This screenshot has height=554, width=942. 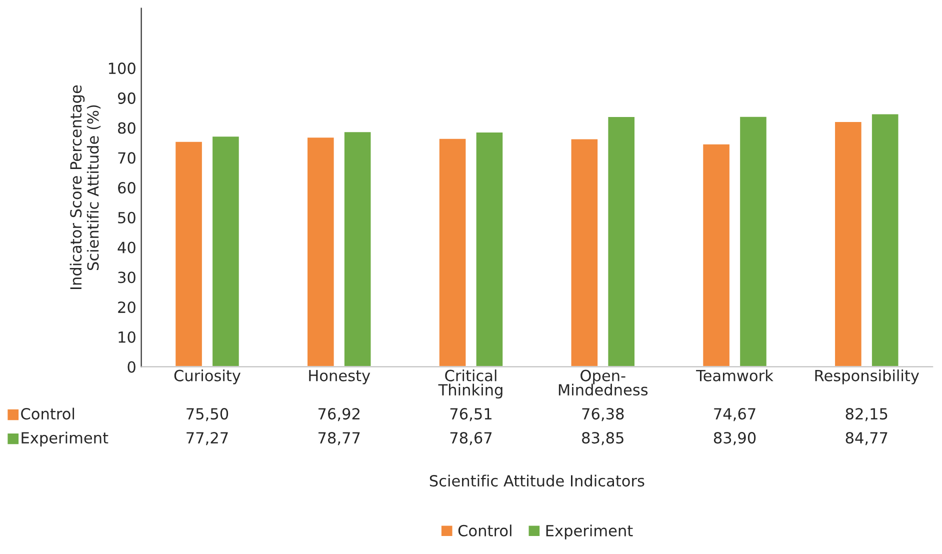 What do you see at coordinates (127, 188) in the screenshot?
I see `y-tick-label: 60` at bounding box center [127, 188].